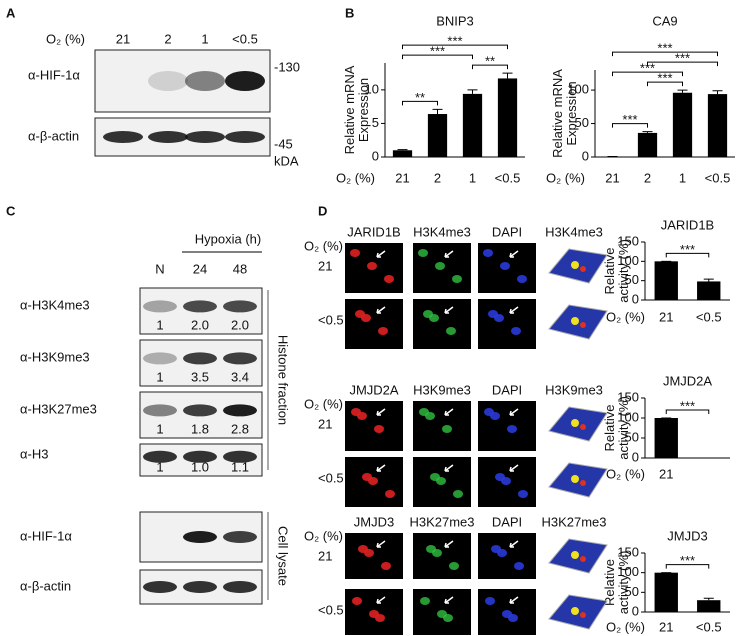 The height and width of the screenshot is (636, 742). I want to click on y-axis-label-line: Relative mRNA, so click(557, 113).